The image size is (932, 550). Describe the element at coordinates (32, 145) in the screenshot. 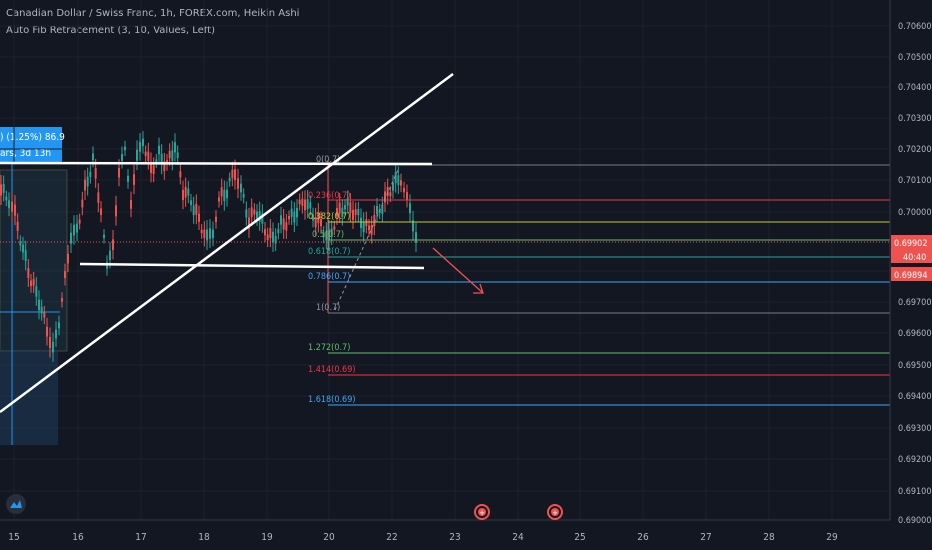

I see `measure-tooltip: ) (1.25%) 86.9 ars, 3d 13h` at that location.